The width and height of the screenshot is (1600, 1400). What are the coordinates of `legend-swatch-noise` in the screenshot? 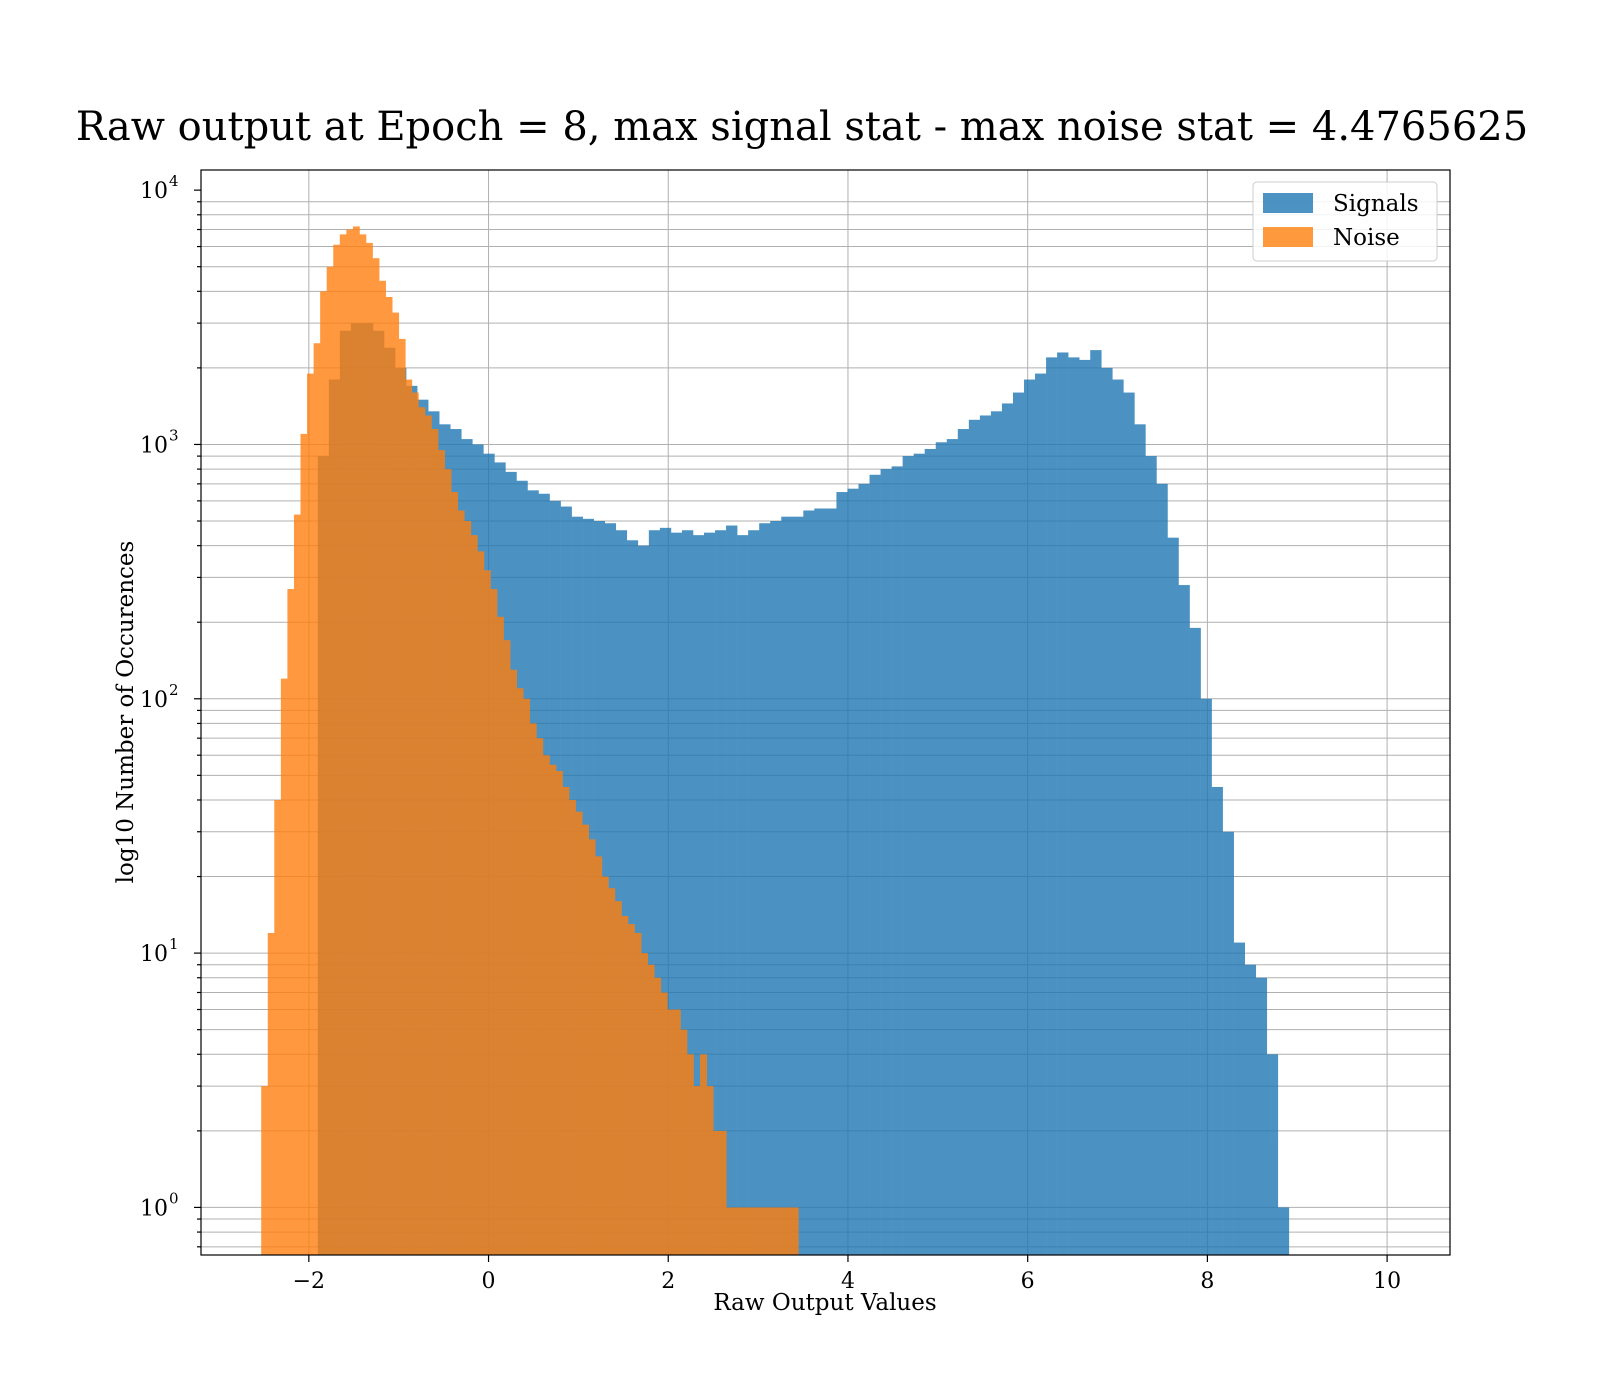 It's located at (1288, 237).